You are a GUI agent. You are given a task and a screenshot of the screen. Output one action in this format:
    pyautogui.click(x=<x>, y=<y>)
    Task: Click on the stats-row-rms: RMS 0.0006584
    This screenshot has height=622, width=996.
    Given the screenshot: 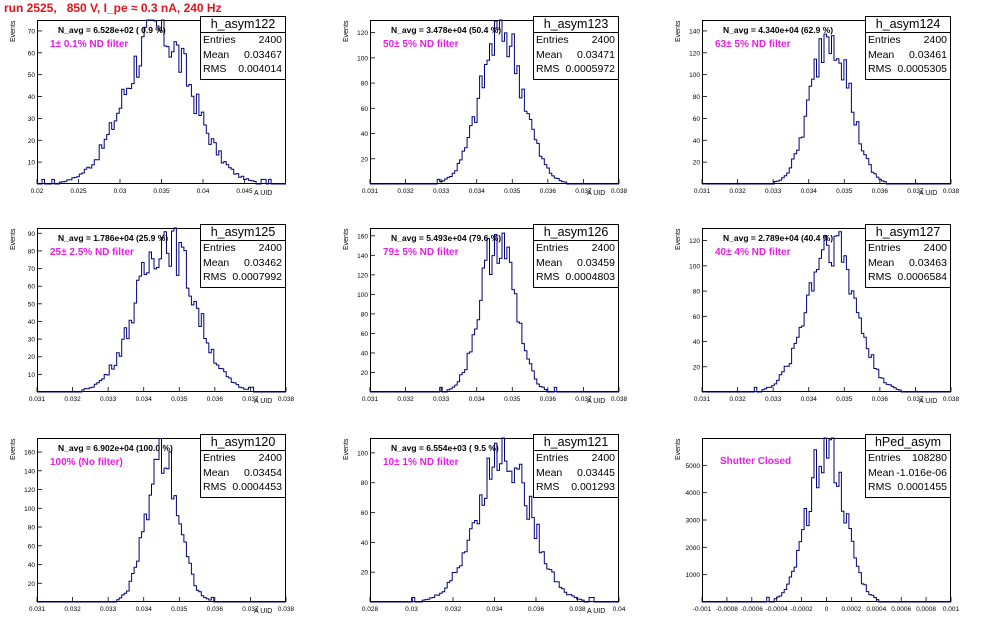 What is the action you would take?
    pyautogui.click(x=908, y=277)
    